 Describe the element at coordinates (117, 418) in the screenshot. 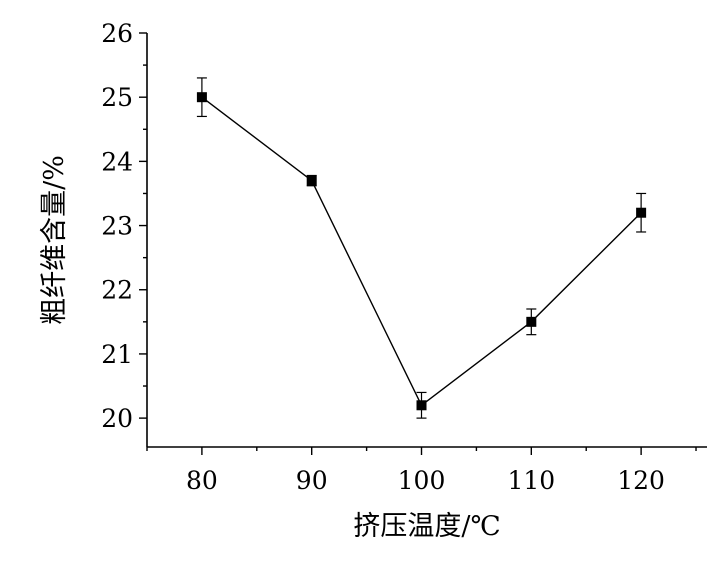

I see `y-tick-label: 20` at that location.